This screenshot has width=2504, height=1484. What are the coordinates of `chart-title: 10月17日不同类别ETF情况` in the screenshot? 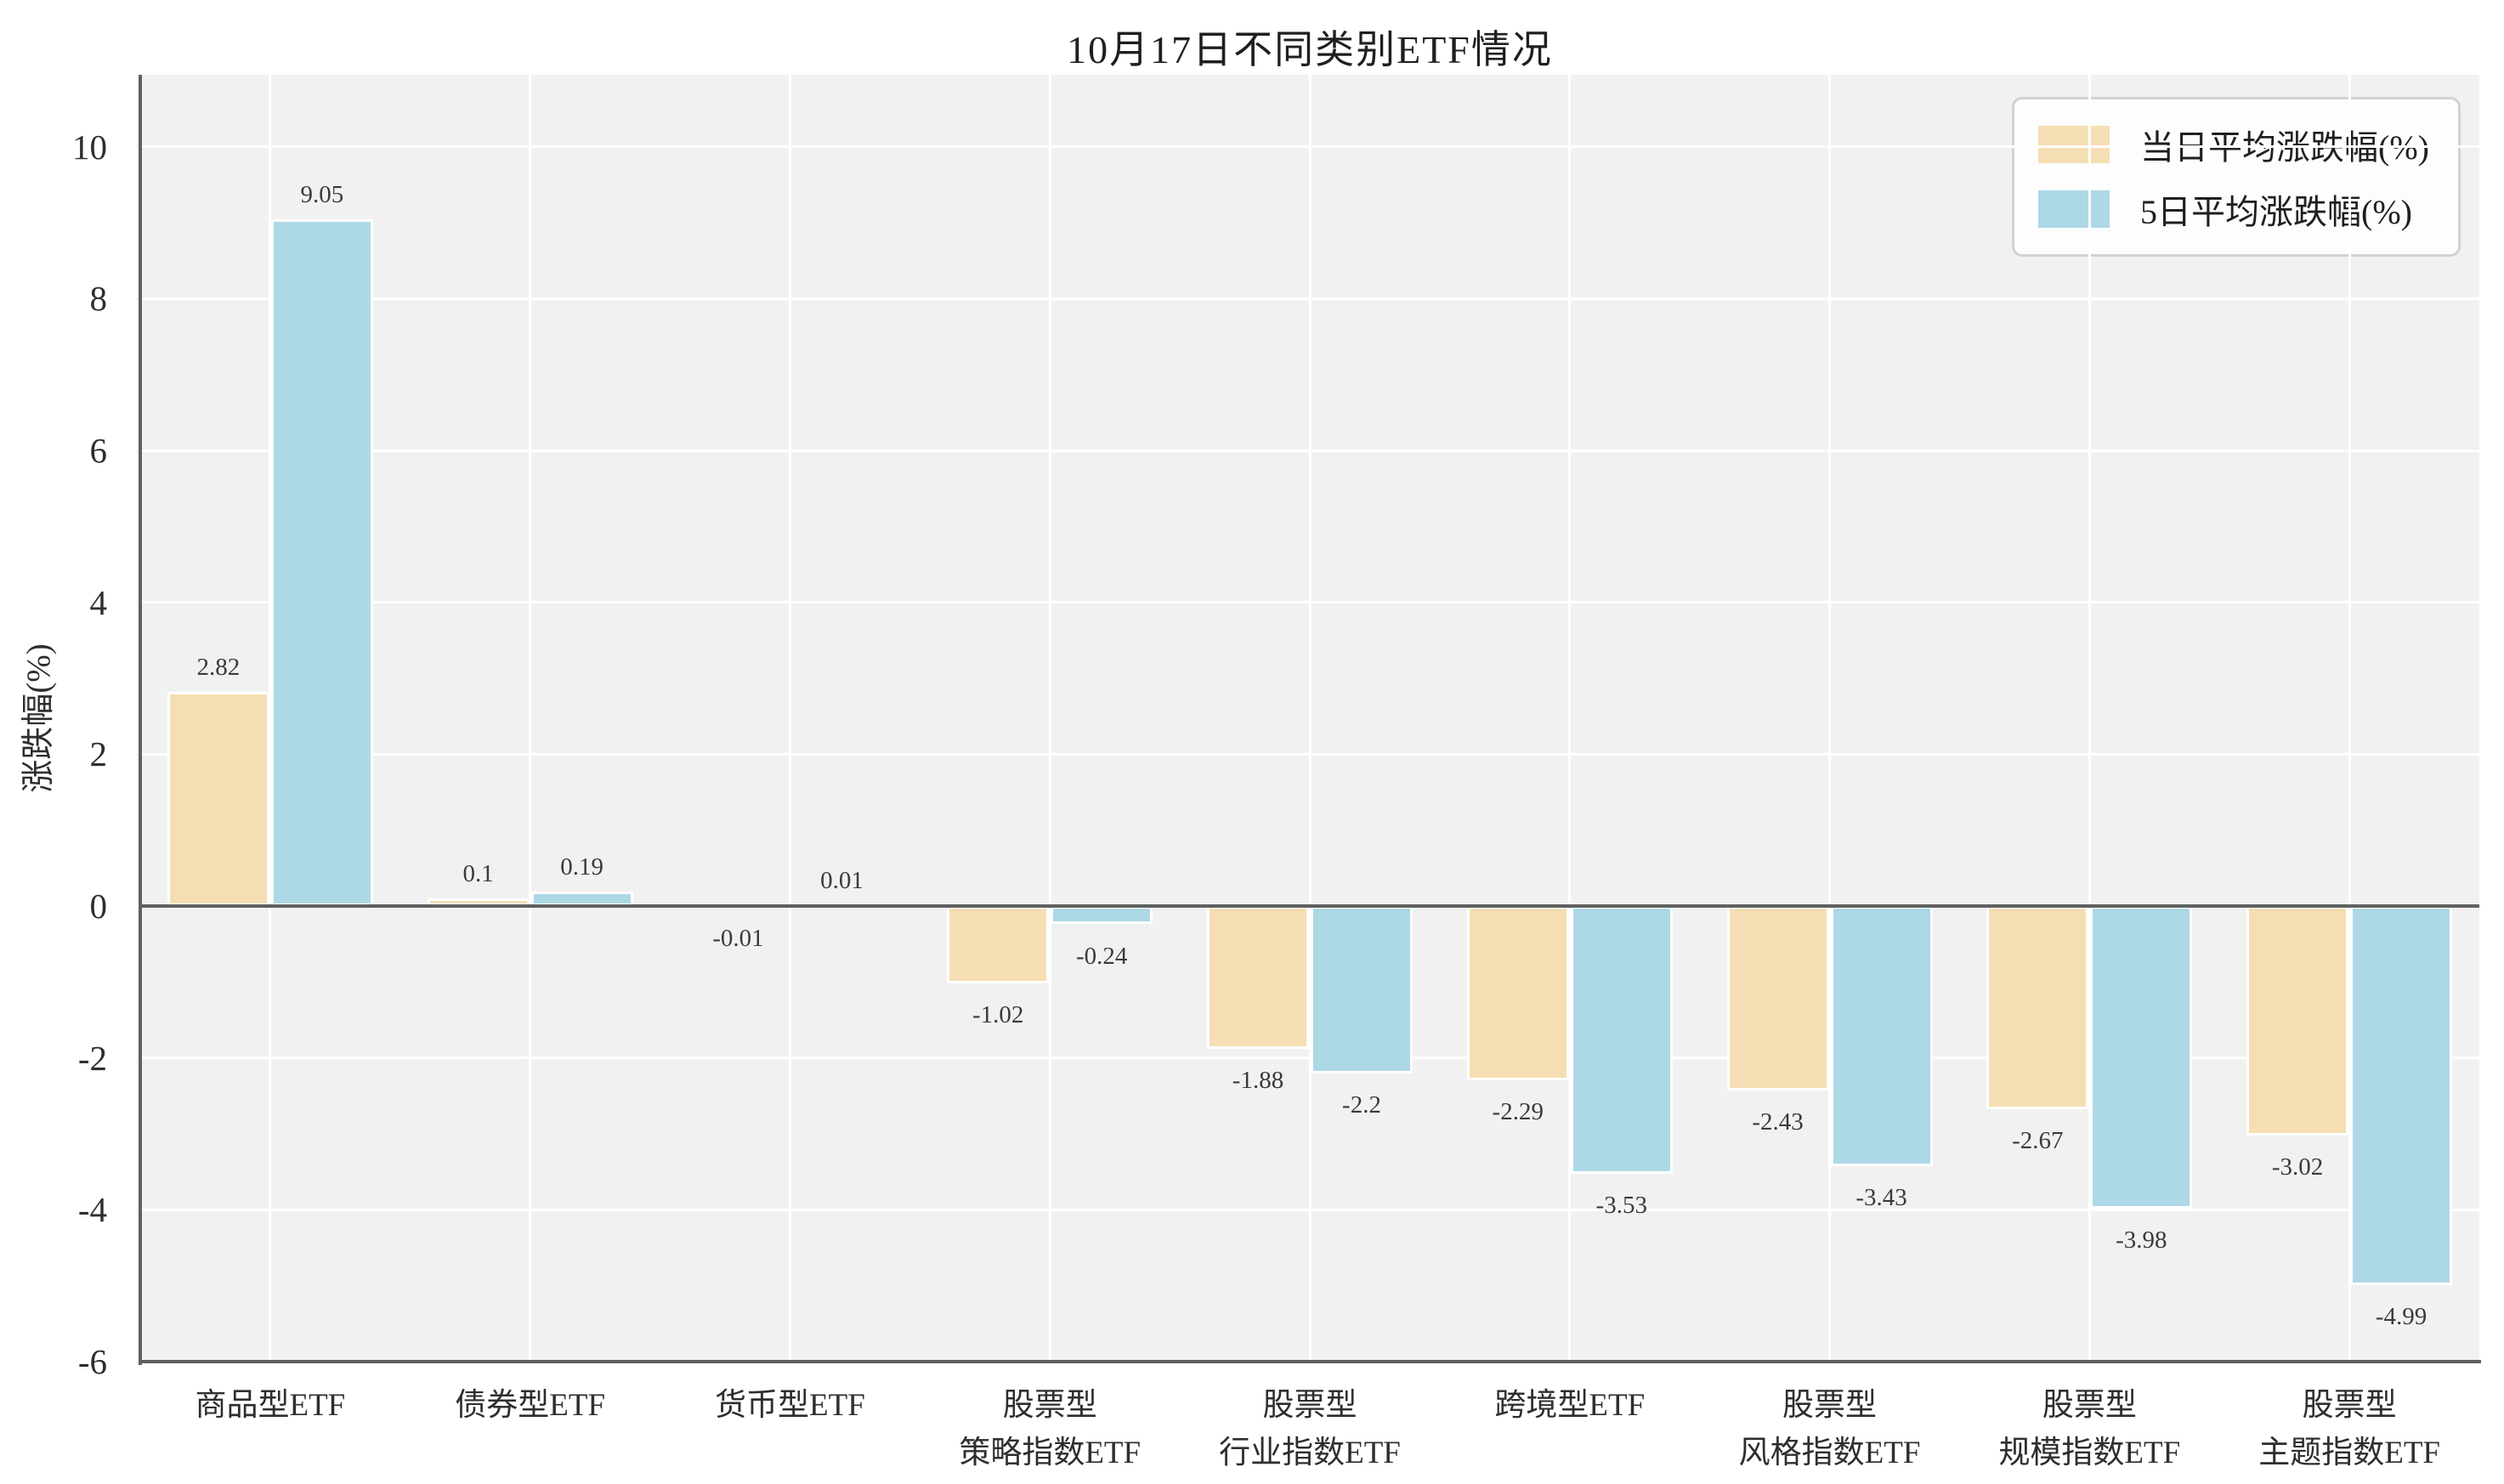 It's located at (1310, 49).